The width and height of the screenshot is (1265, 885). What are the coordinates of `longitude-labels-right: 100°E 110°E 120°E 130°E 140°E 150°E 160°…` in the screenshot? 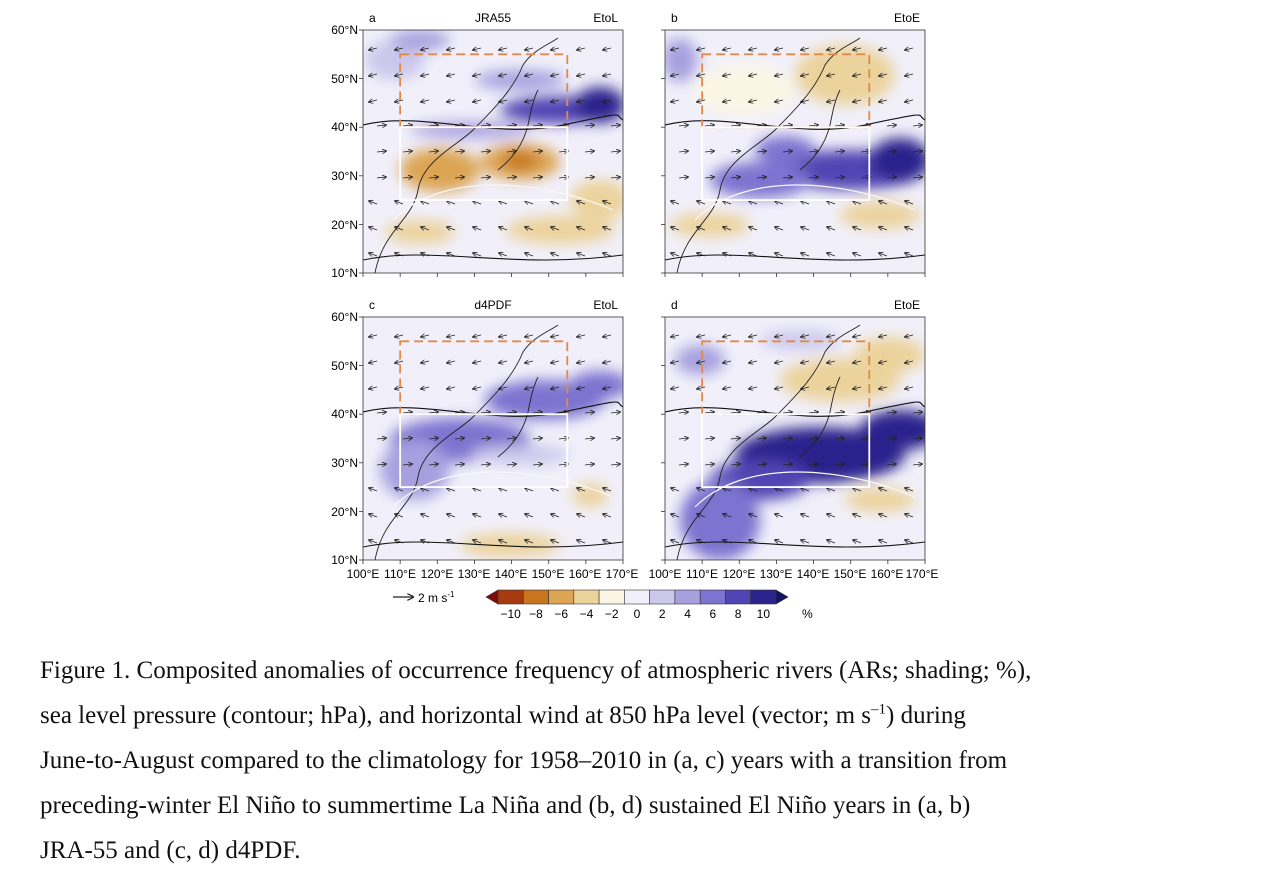 It's located at (794, 574).